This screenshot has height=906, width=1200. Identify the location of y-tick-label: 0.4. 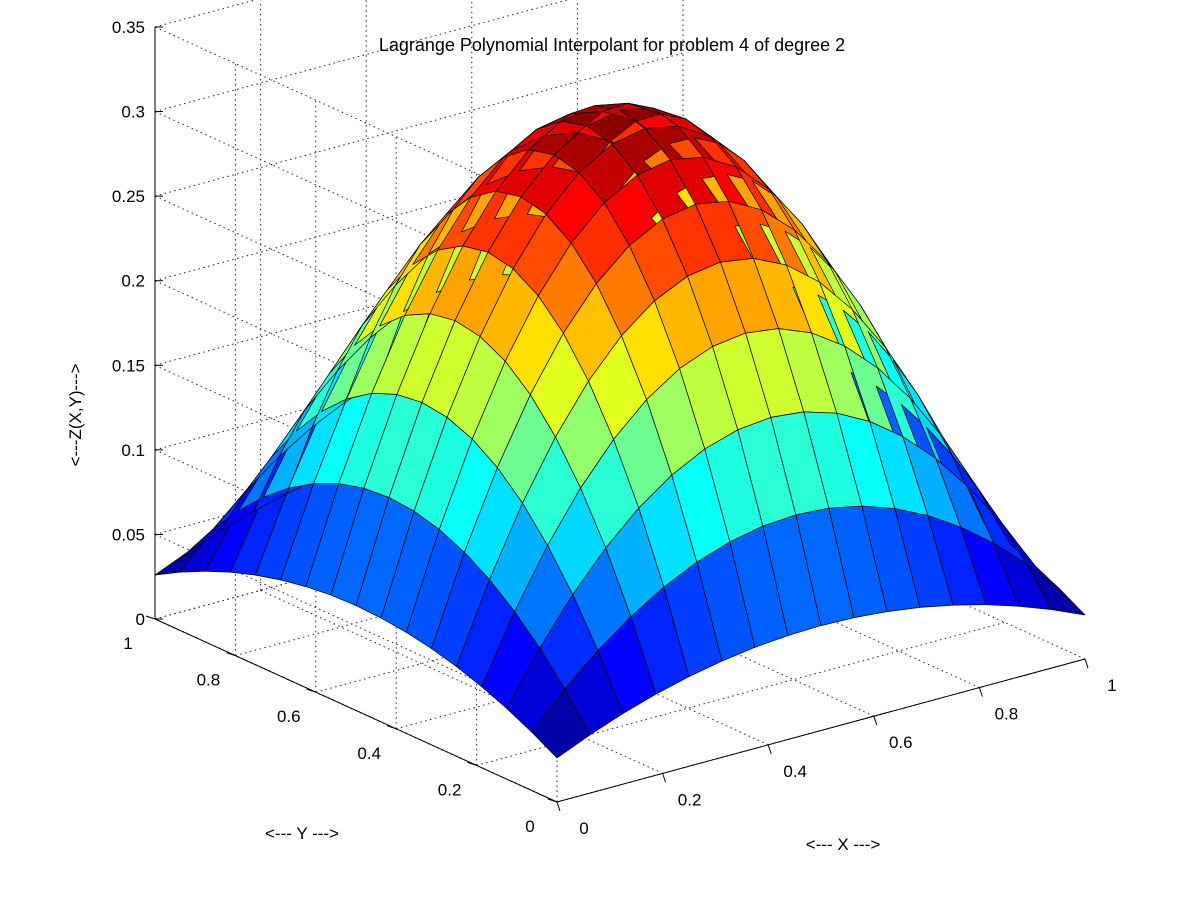
(369, 753).